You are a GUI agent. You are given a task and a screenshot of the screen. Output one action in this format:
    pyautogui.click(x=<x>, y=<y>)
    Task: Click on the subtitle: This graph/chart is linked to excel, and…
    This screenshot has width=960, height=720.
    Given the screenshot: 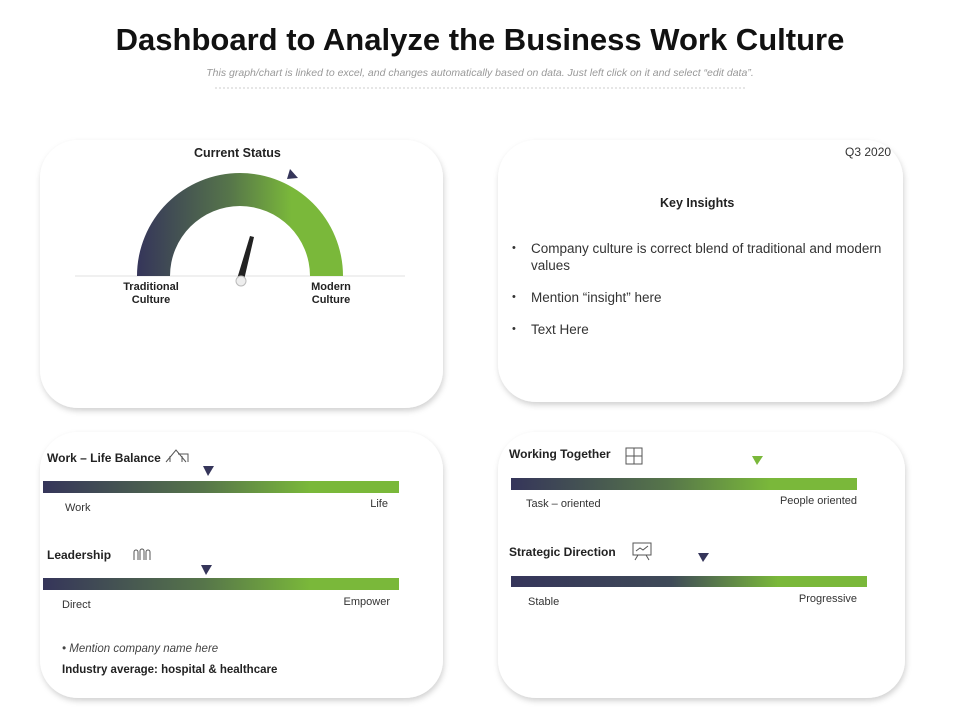 What is the action you would take?
    pyautogui.click(x=480, y=73)
    